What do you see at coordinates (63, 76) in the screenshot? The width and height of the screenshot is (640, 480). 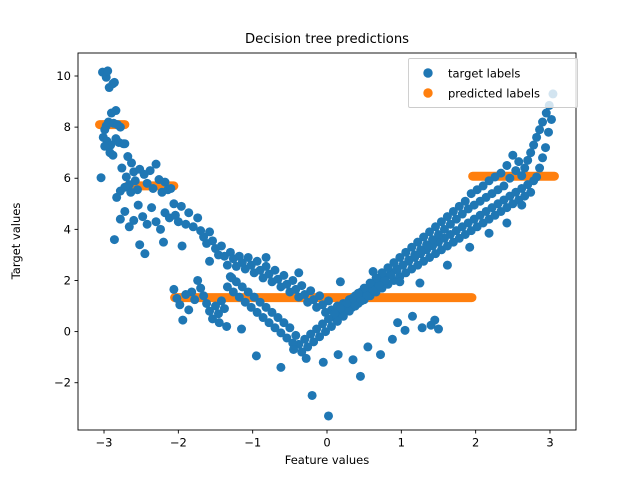 I see `y-tick-label: 10` at bounding box center [63, 76].